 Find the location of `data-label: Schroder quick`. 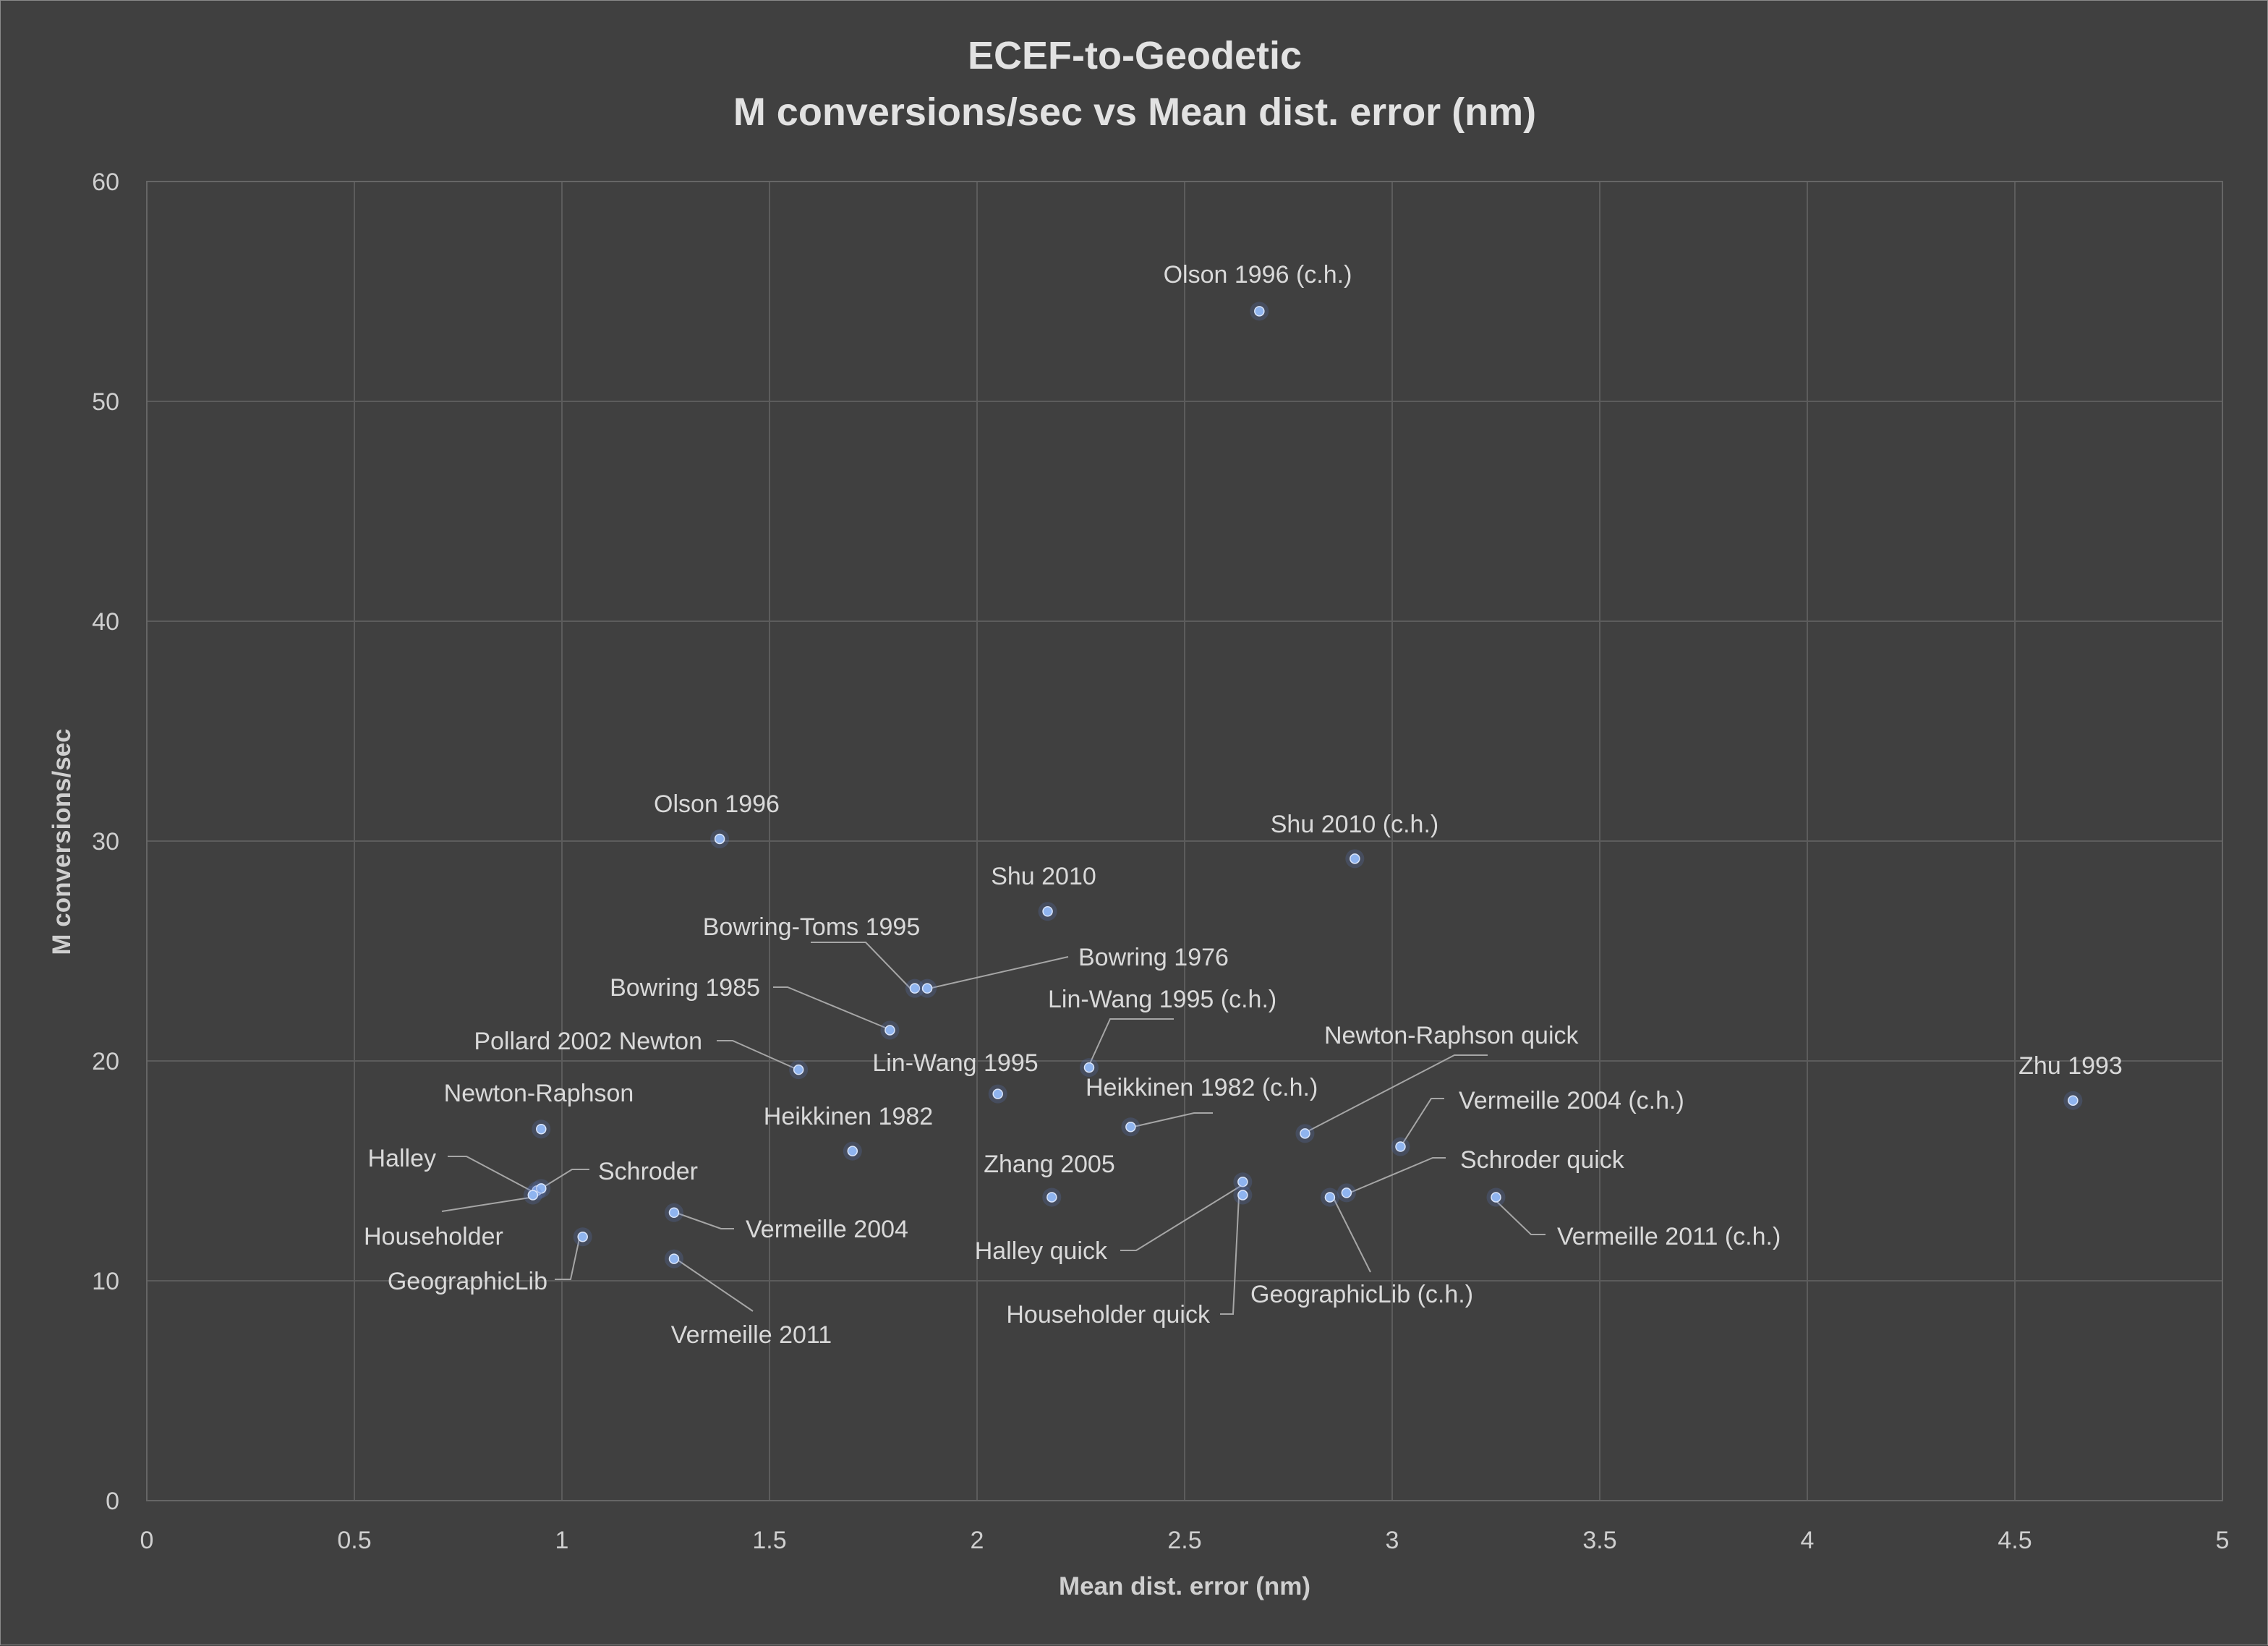

data-label: Schroder quick is located at coordinates (1542, 1160).